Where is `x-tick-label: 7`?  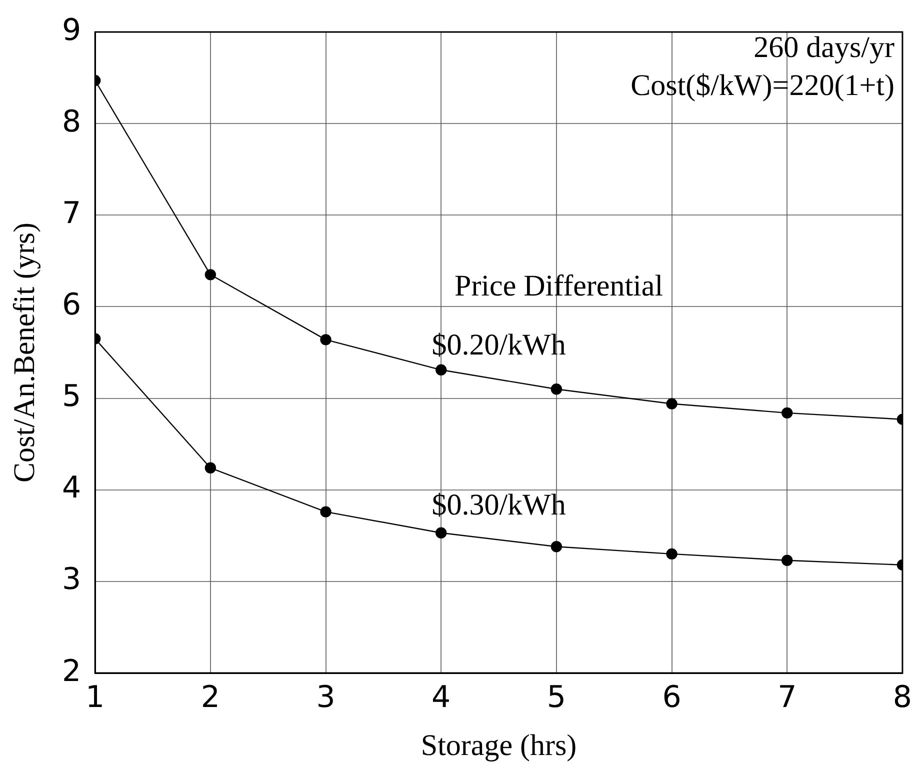 x-tick-label: 7 is located at coordinates (787, 697).